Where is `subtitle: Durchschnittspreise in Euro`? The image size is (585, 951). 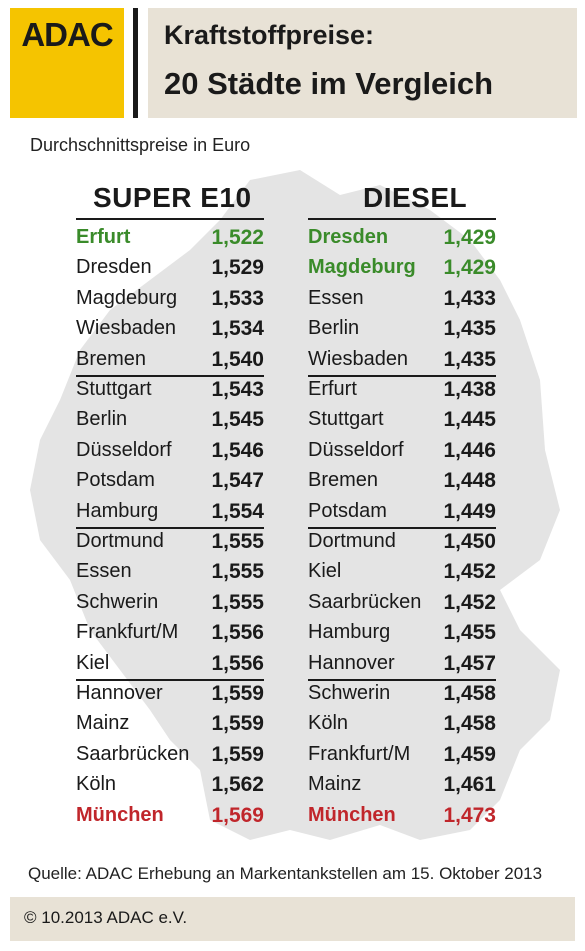
subtitle: Durchschnittspreise in Euro is located at coordinates (140, 145).